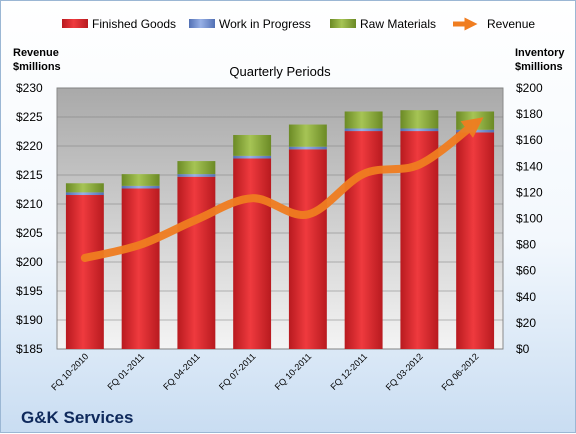 The image size is (576, 434). What do you see at coordinates (69, 371) in the screenshot?
I see `x-tick-label: FQ 10-2010` at bounding box center [69, 371].